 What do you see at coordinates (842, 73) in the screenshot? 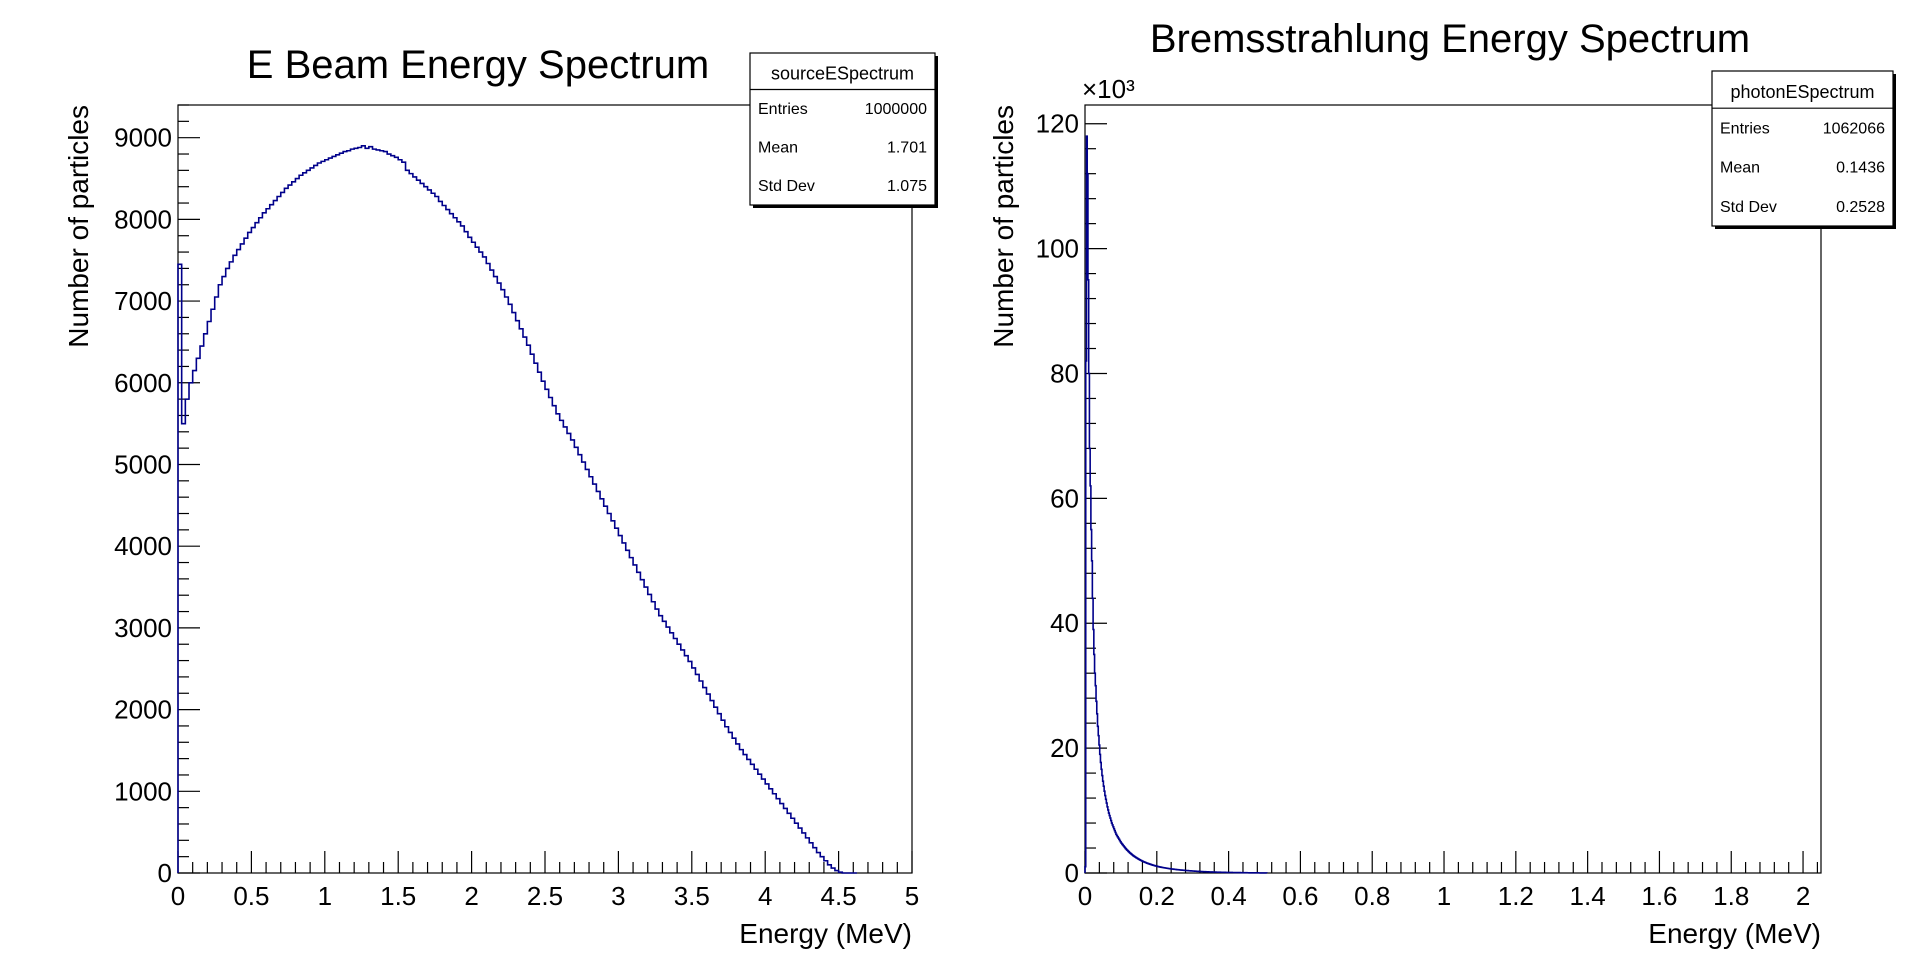
I see `stats-name: sourceESpectrum` at bounding box center [842, 73].